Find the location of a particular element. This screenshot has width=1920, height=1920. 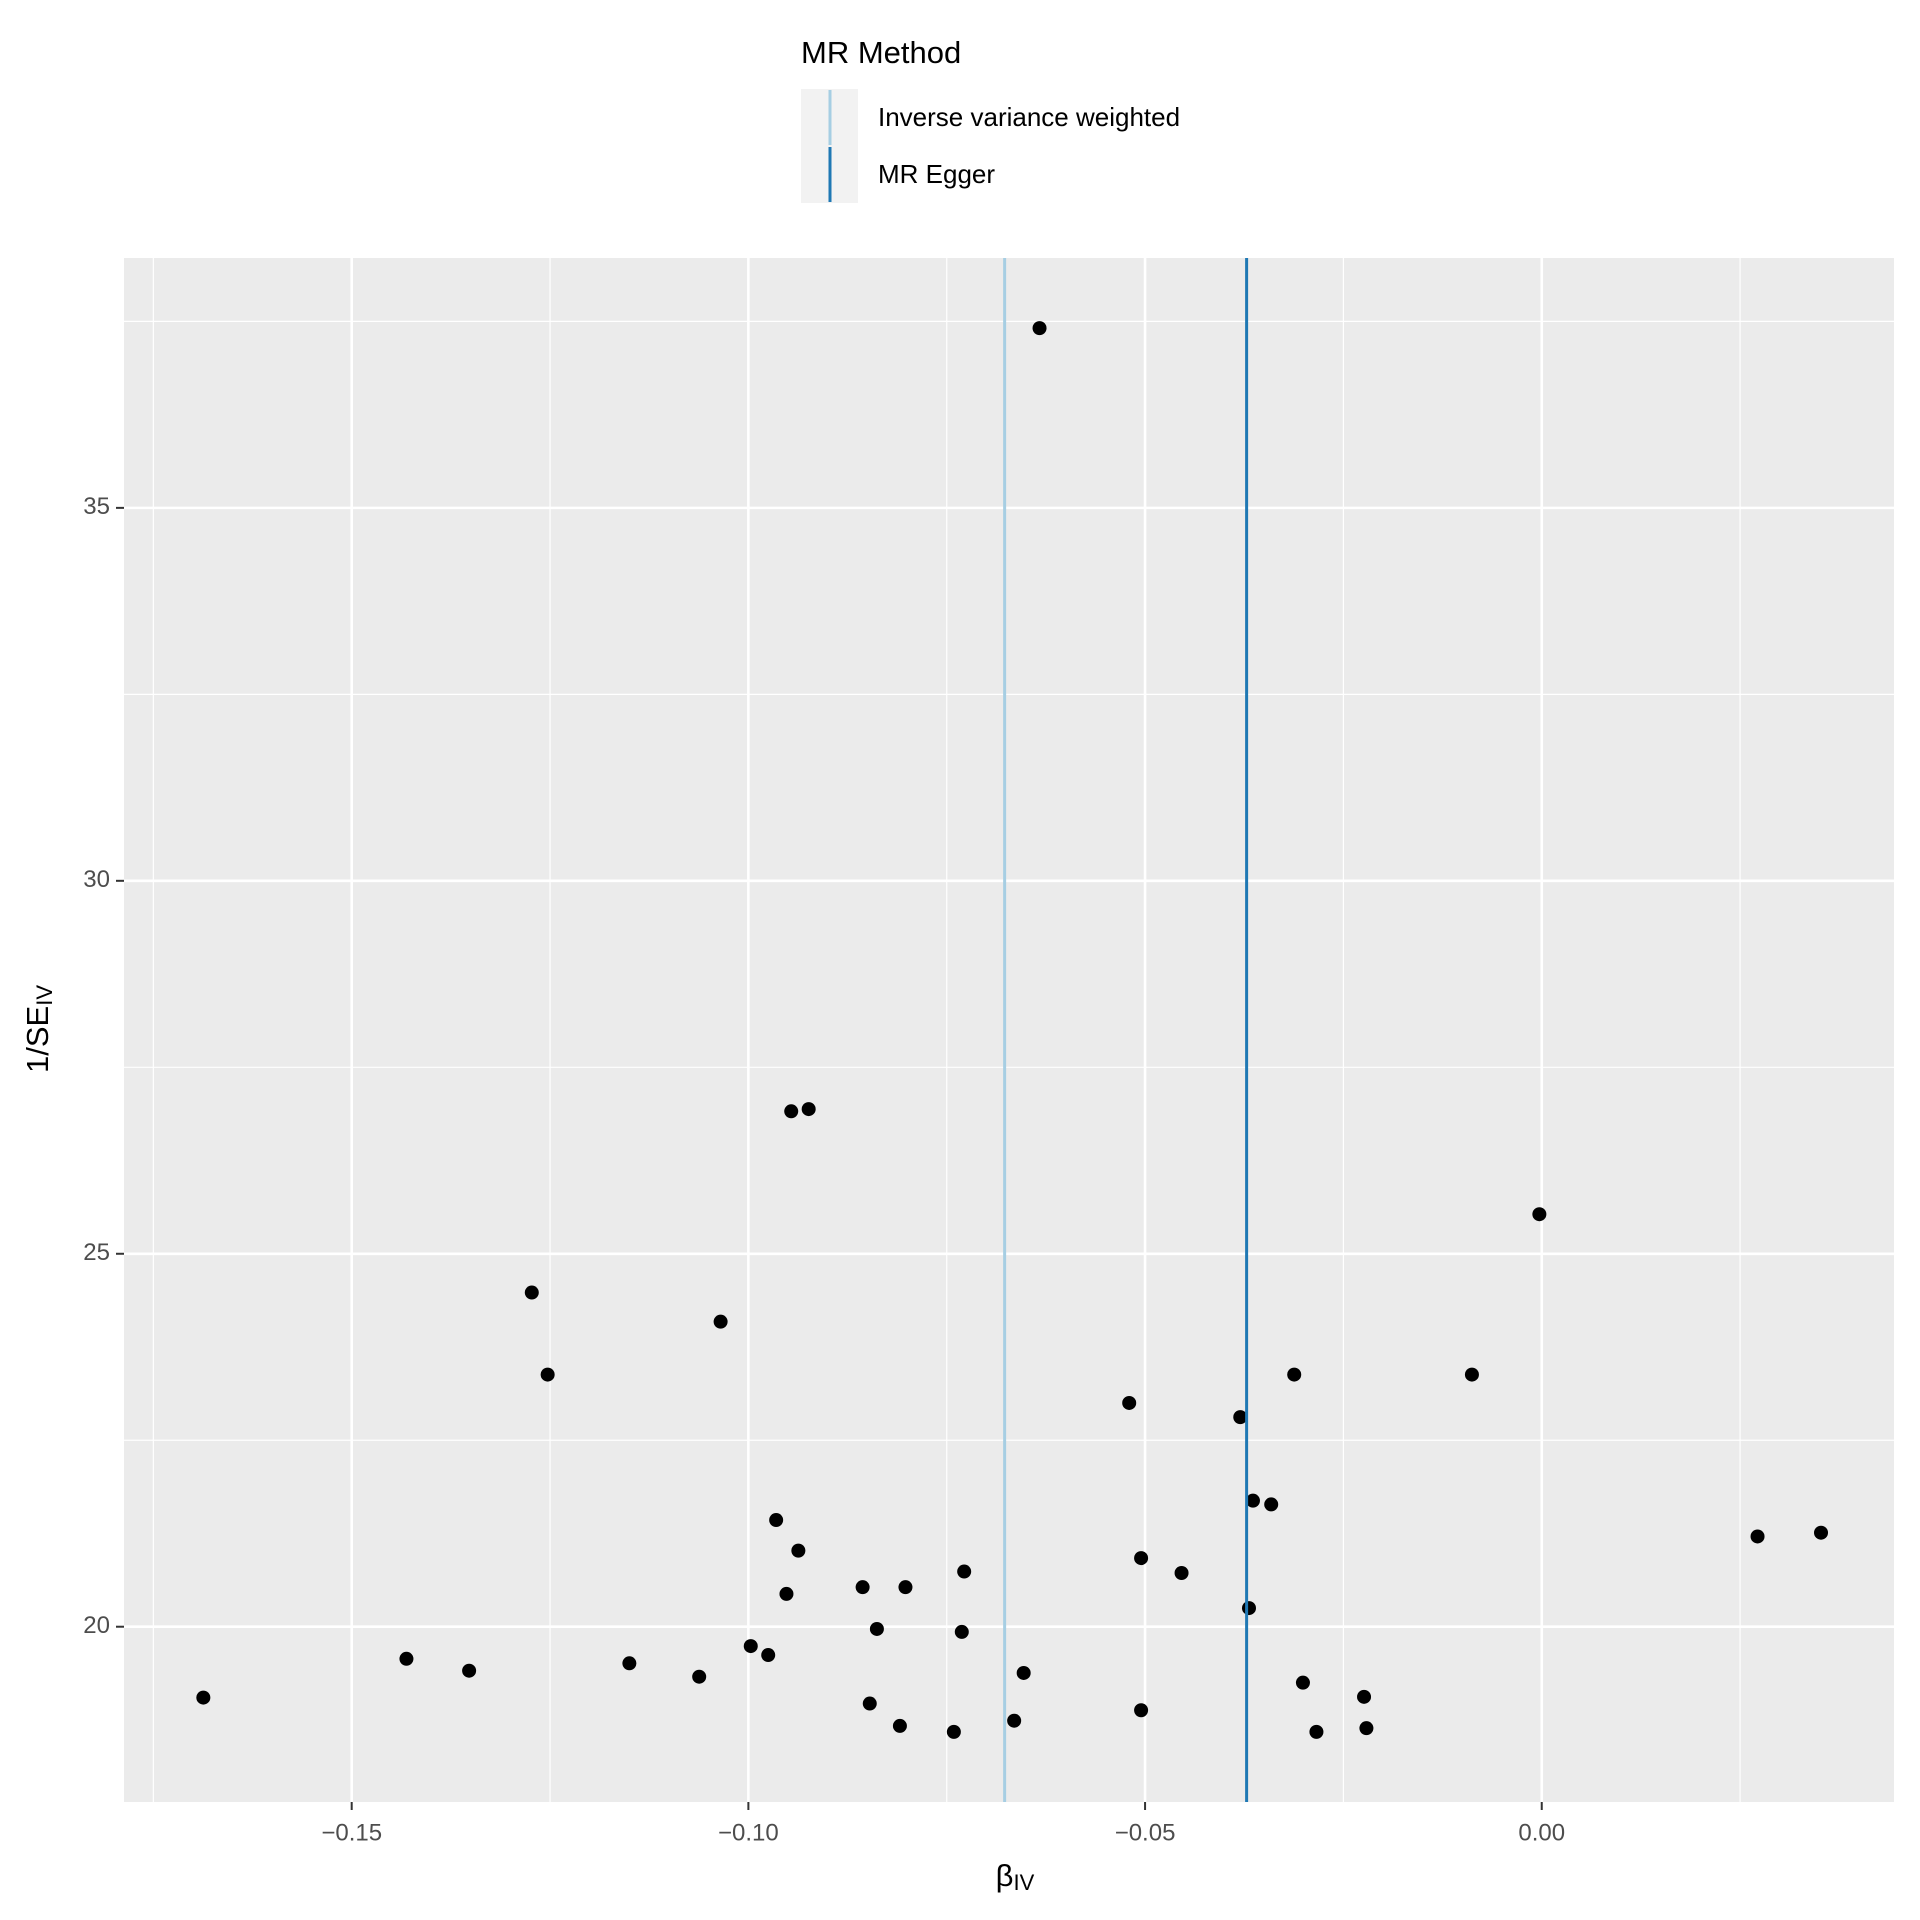

y-axis-title-main: 1/SE is located at coordinates (37, 1039).